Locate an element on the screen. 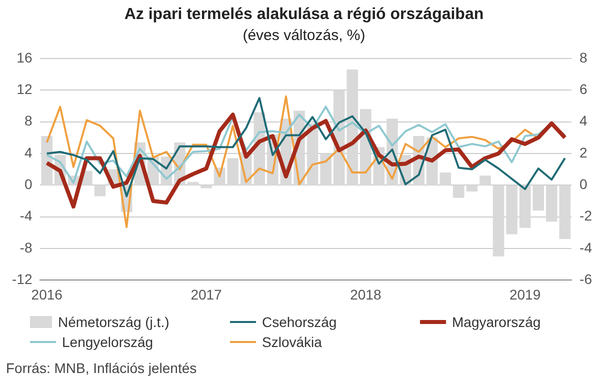 This screenshot has height=381, width=608. x-tick-label: 2016 is located at coordinates (47, 294).